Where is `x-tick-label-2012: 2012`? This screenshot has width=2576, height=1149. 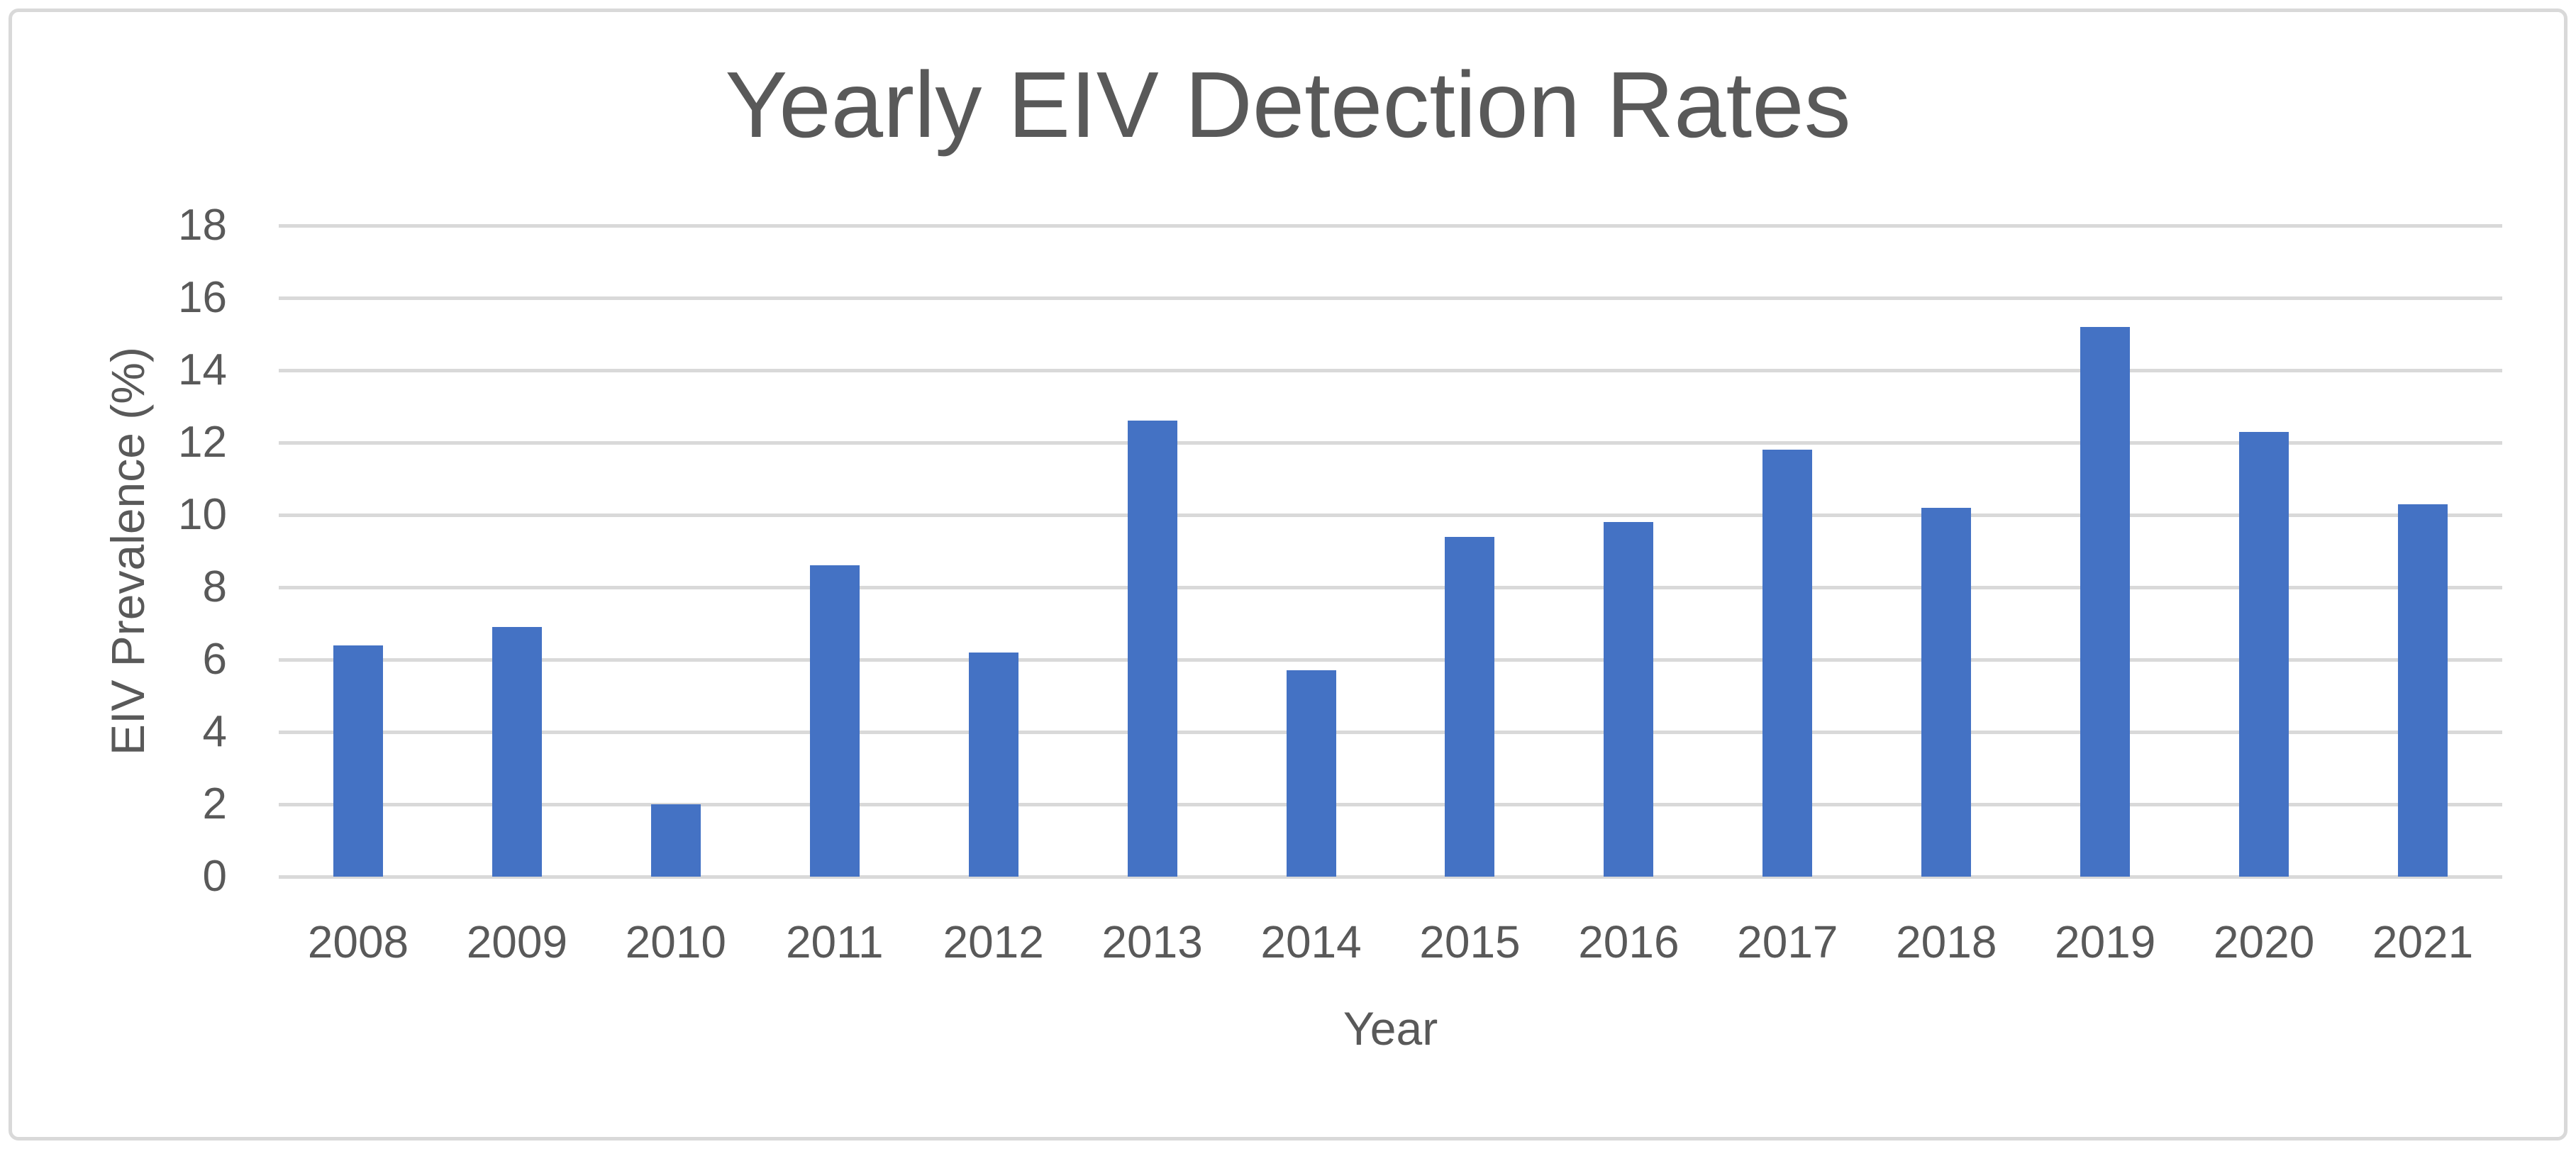
x-tick-label-2012: 2012 is located at coordinates (993, 941).